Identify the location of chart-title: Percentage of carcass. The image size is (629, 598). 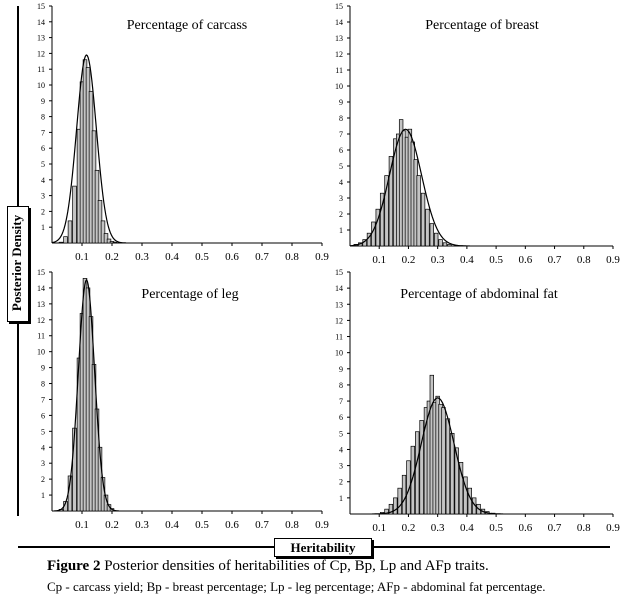
(187, 25).